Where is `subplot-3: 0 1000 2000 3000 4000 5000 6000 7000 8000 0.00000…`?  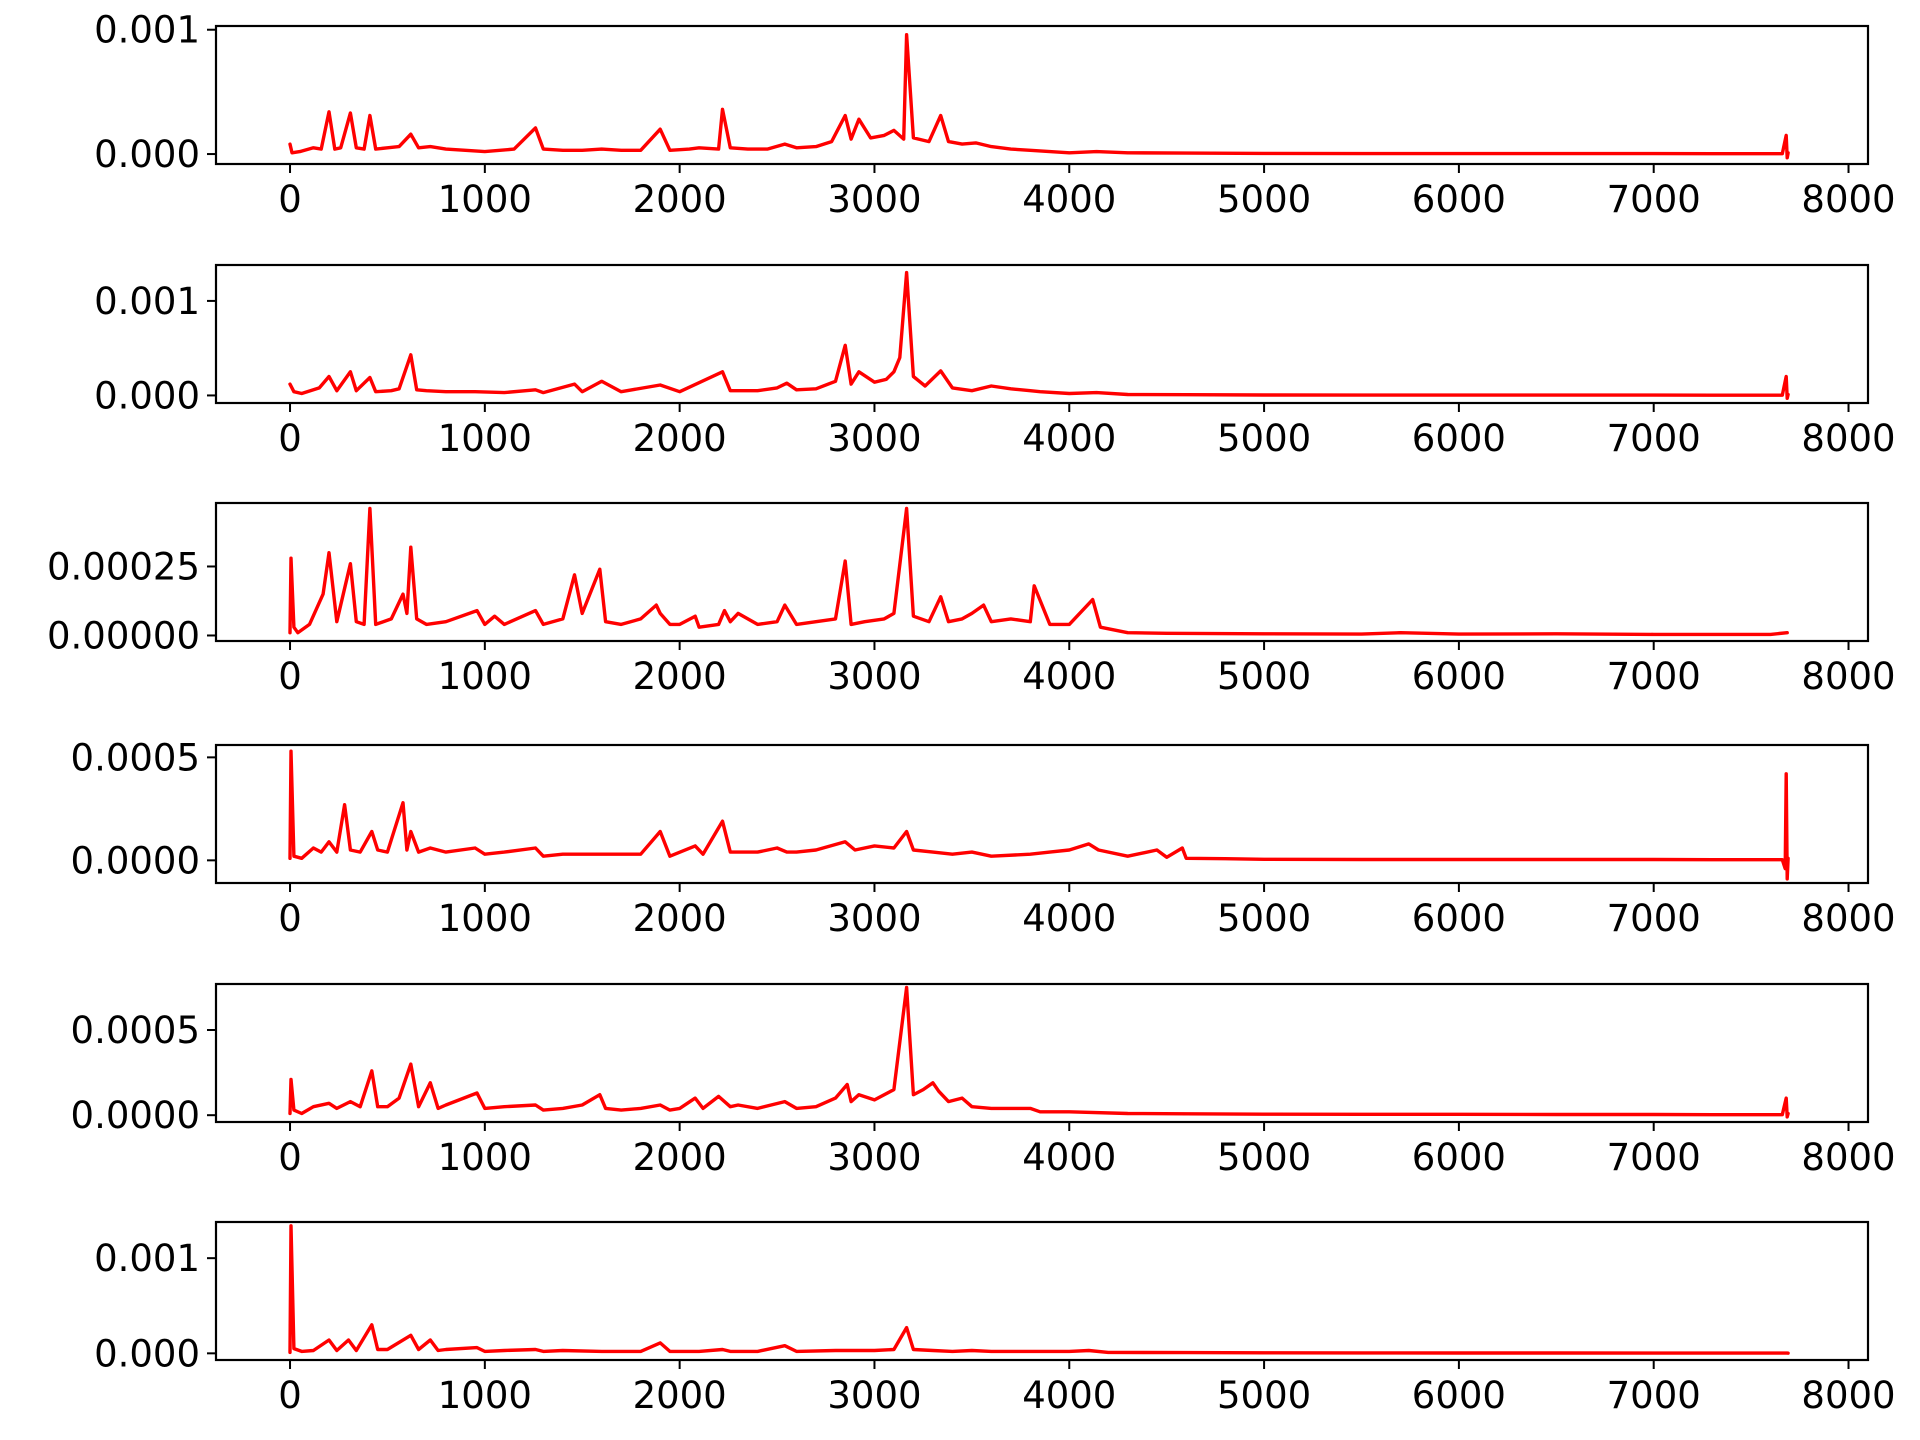 subplot-3: 0 1000 2000 3000 4000 5000 6000 7000 8000 0.00000… is located at coordinates (971, 599).